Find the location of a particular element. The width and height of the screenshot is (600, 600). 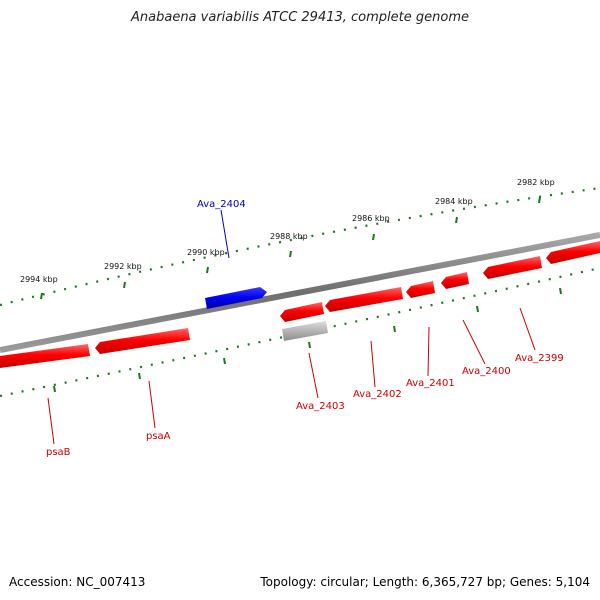

label-psaA: psaA is located at coordinates (158, 436).